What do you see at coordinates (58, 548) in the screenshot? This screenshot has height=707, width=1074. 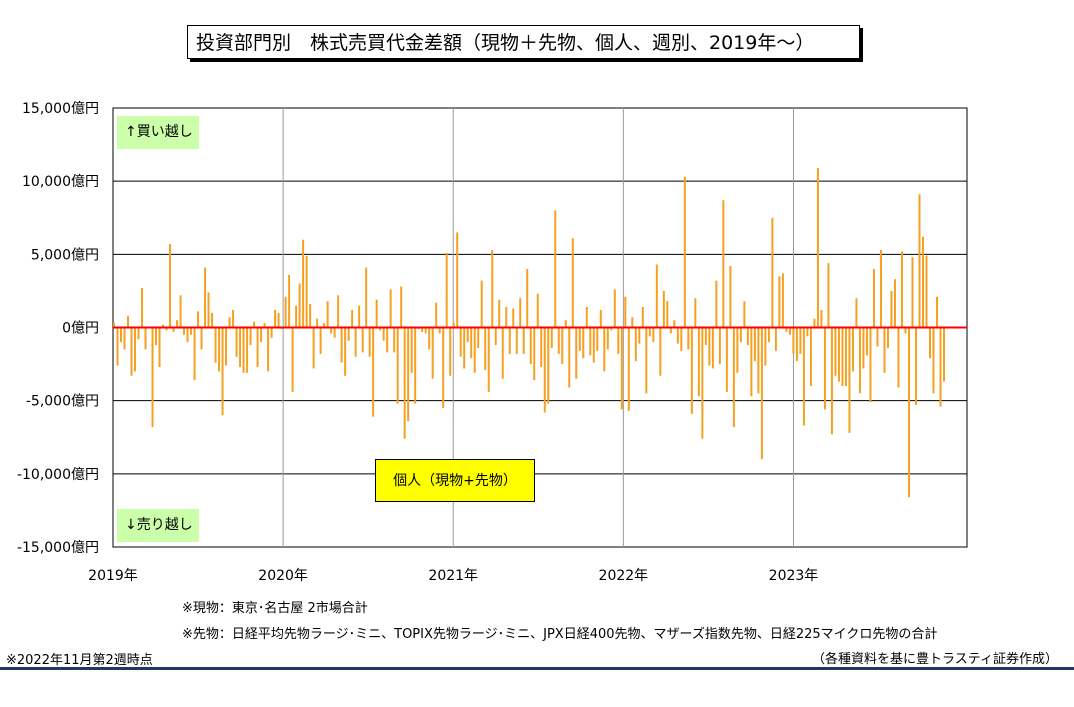 I see `y-tick-label: -15,000億円` at bounding box center [58, 548].